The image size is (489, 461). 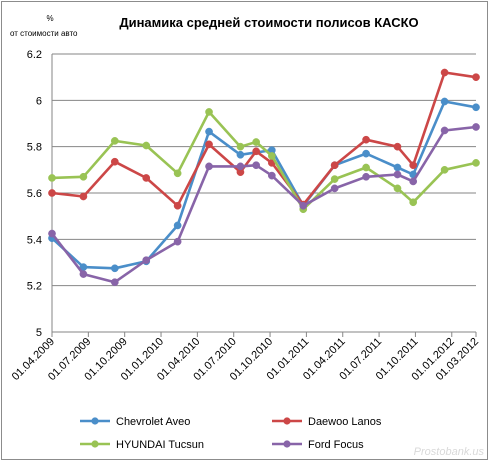 I want to click on legend-label-ford-focus: Ford Focus, so click(x=336, y=445).